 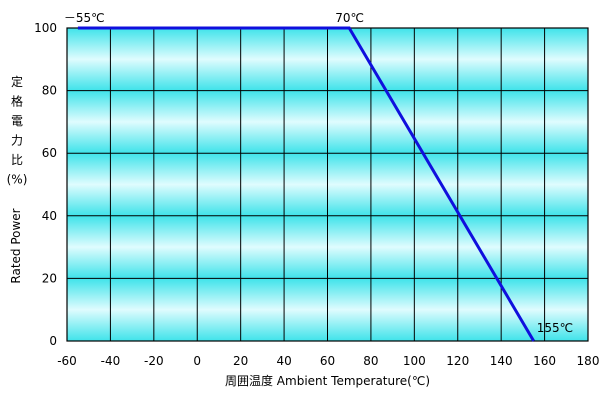 I want to click on y-tick-label: 20, so click(x=49, y=278).